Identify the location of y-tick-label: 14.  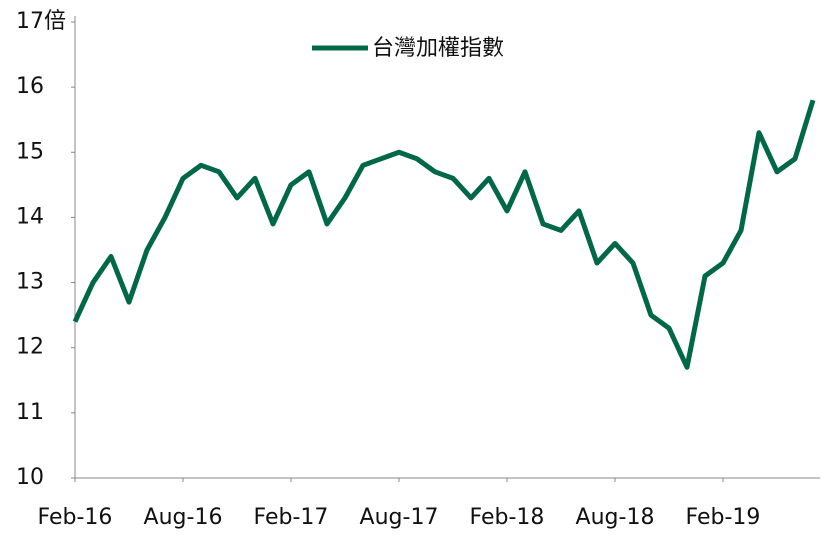
(30, 216).